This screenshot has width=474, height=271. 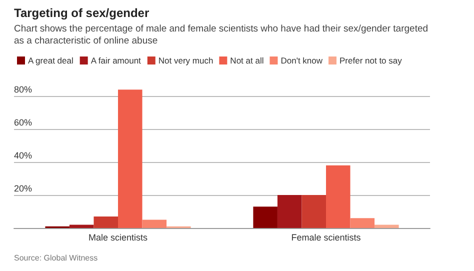 What do you see at coordinates (23, 123) in the screenshot?
I see `y-tick-label: 60%` at bounding box center [23, 123].